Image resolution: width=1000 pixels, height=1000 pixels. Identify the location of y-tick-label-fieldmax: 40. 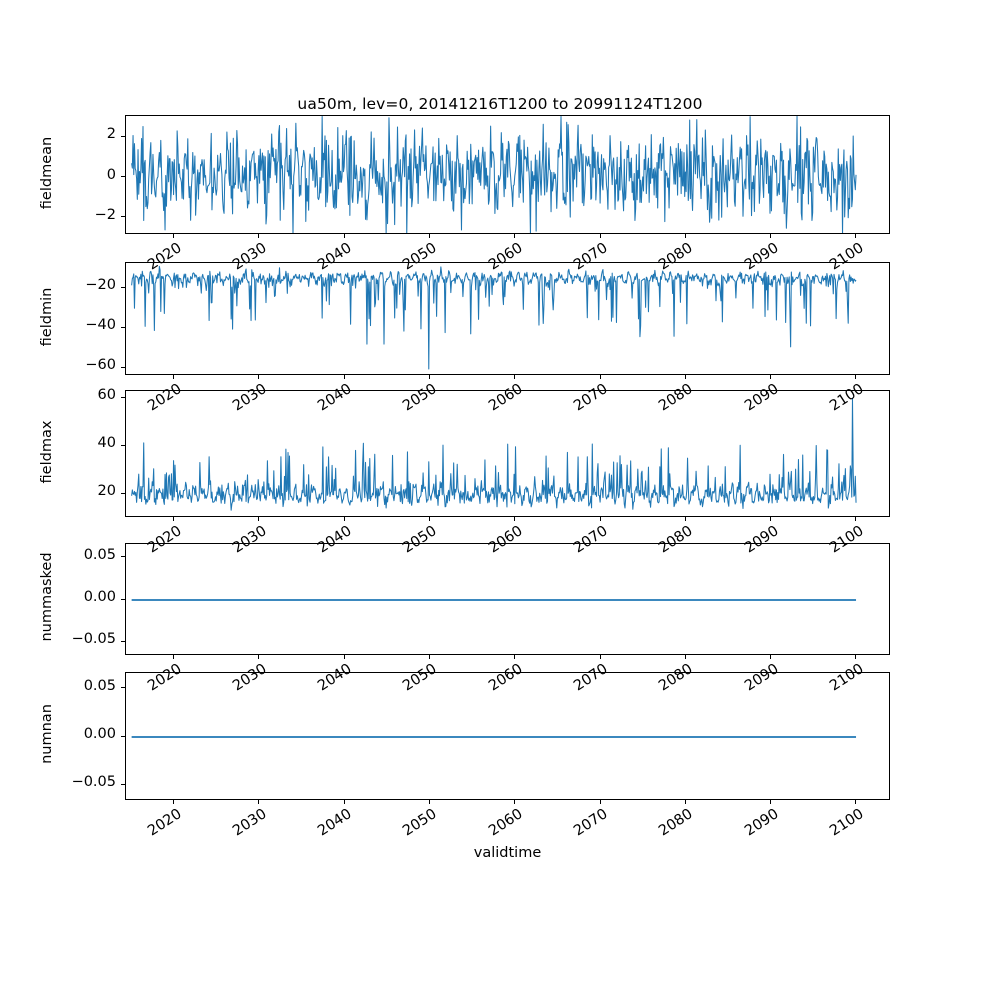
(106, 443).